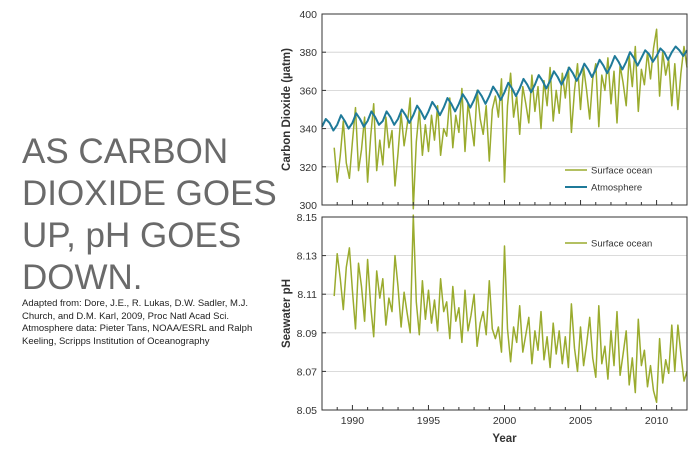 This screenshot has width=700, height=450. I want to click on y-tick-label: 8.07, so click(307, 372).